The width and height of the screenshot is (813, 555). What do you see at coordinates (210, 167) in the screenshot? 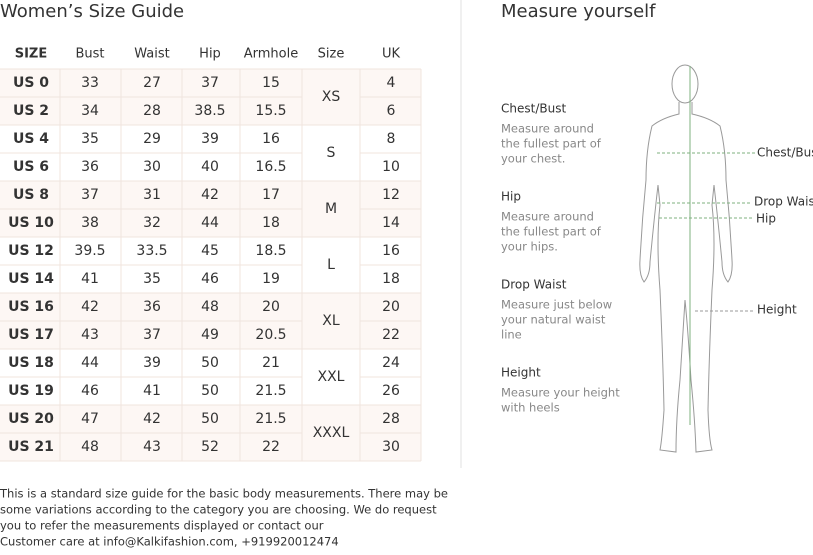
I see `table-cell: 40` at bounding box center [210, 167].